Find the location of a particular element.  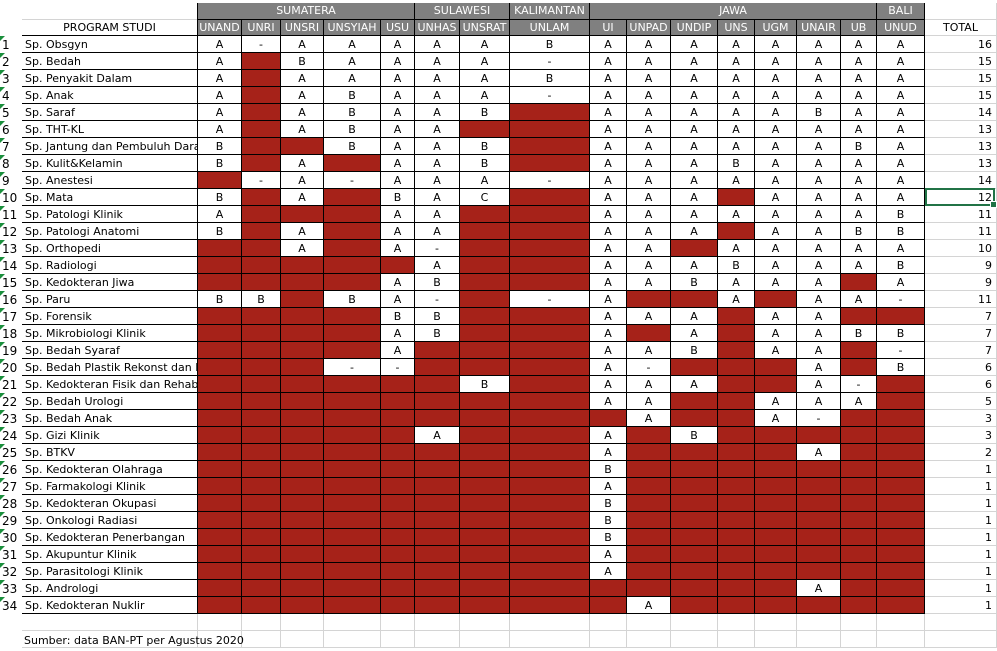

program-name: Sp. Kedokteran Okupasi is located at coordinates (110, 503).